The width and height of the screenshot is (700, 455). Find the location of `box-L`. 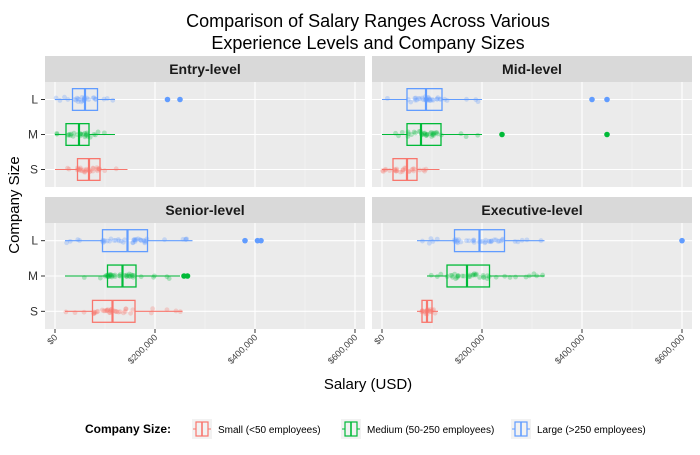

box-L is located at coordinates (164, 241).